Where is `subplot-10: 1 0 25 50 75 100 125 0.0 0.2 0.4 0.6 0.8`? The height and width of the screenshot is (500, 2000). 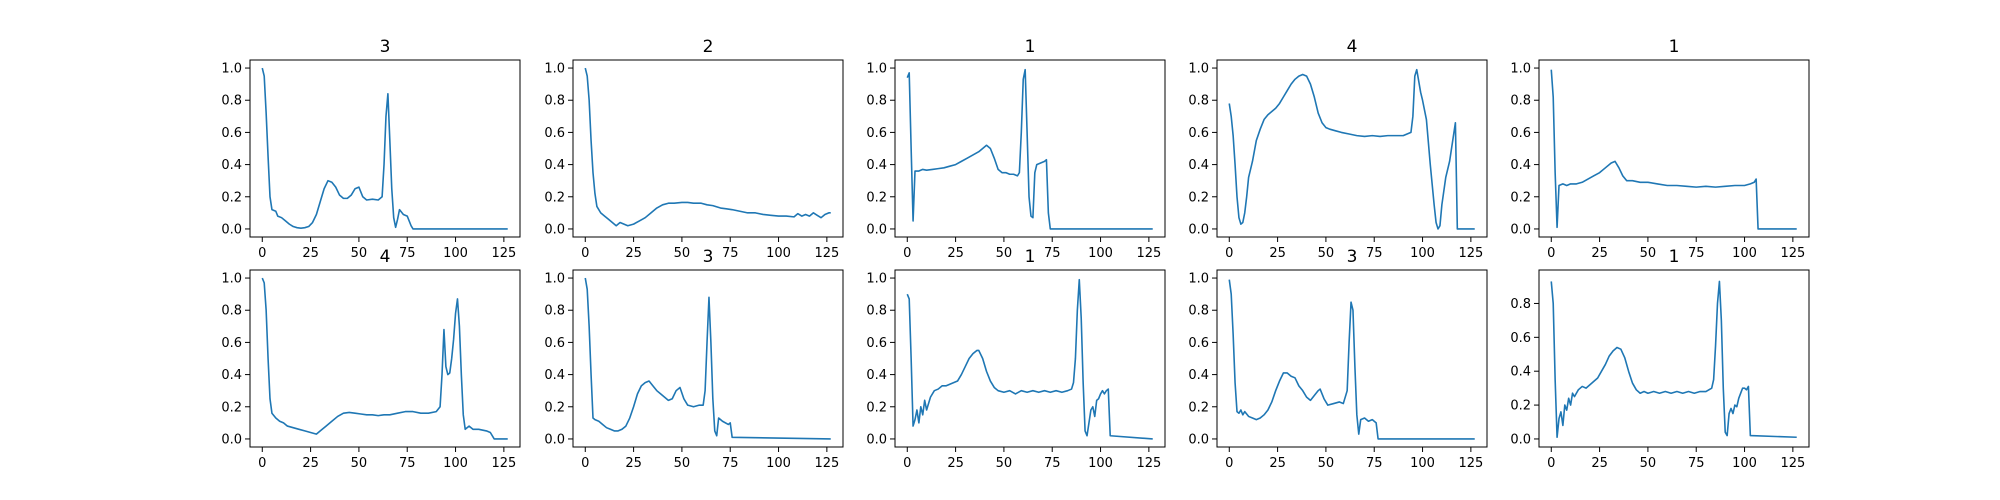 subplot-10: 1 0 25 50 75 100 125 0.0 0.2 0.4 0.6 0.8 is located at coordinates (1660, 359).